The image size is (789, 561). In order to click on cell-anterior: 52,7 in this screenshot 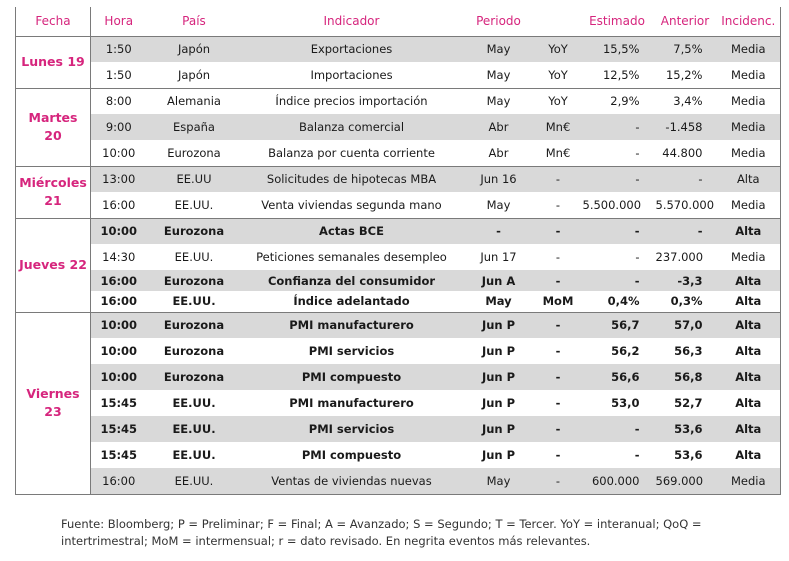, I will do `click(688, 403)`.